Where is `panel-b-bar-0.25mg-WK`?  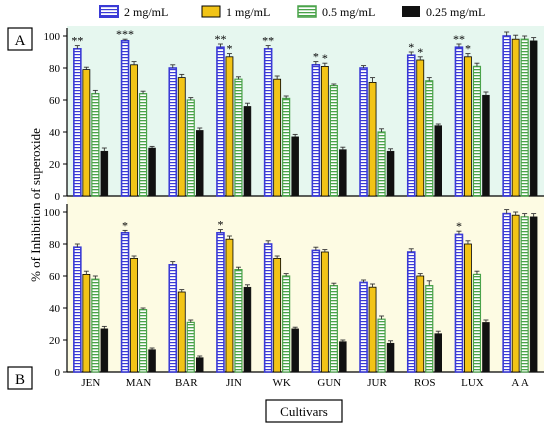 panel-b-bar-0.25mg-WK is located at coordinates (295, 350).